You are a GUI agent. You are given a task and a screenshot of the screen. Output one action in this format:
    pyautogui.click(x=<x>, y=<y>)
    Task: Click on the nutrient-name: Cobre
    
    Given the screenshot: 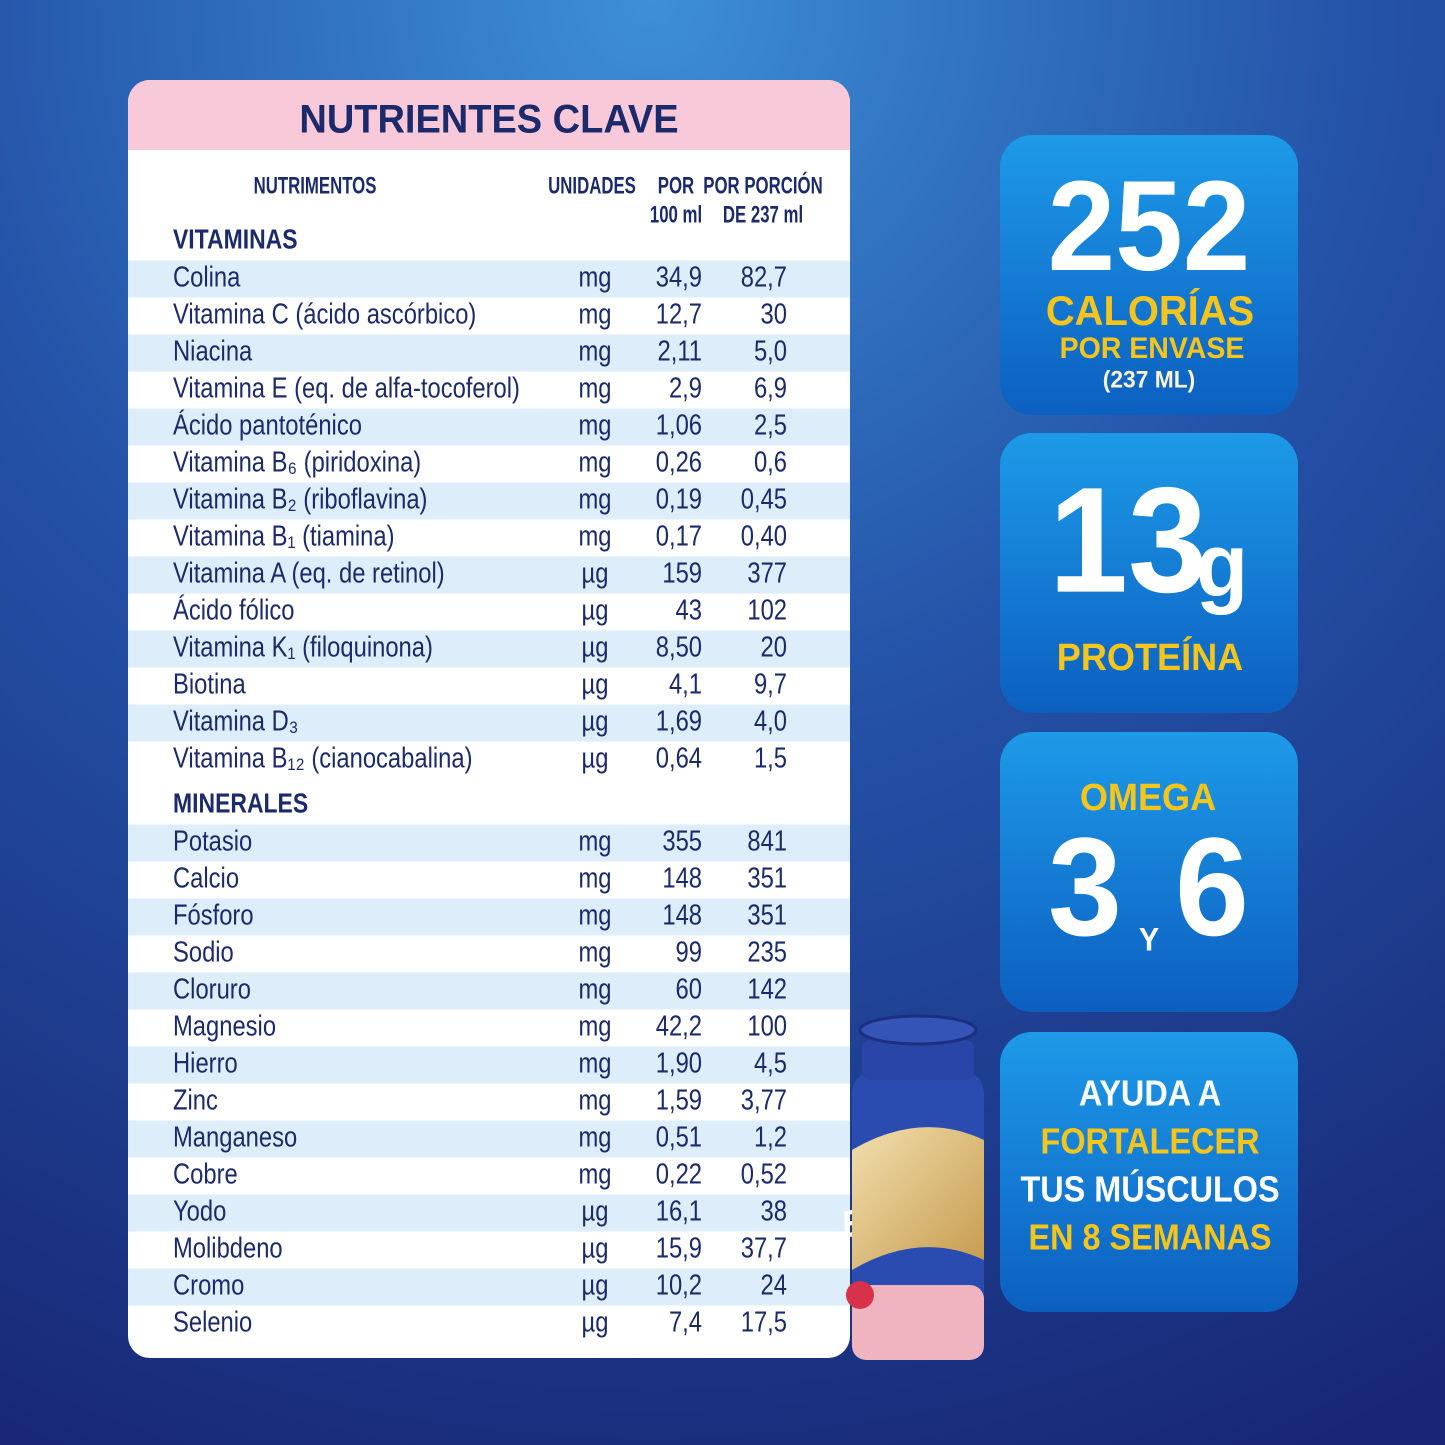 What is the action you would take?
    pyautogui.click(x=205, y=1173)
    